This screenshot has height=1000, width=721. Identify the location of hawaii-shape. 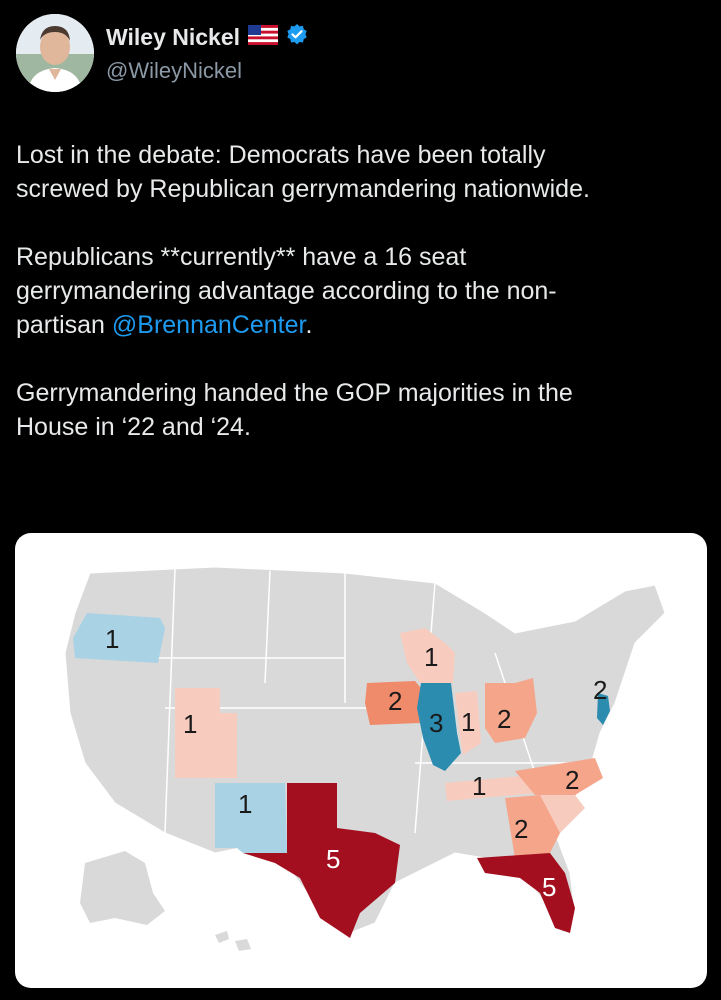
(233, 941).